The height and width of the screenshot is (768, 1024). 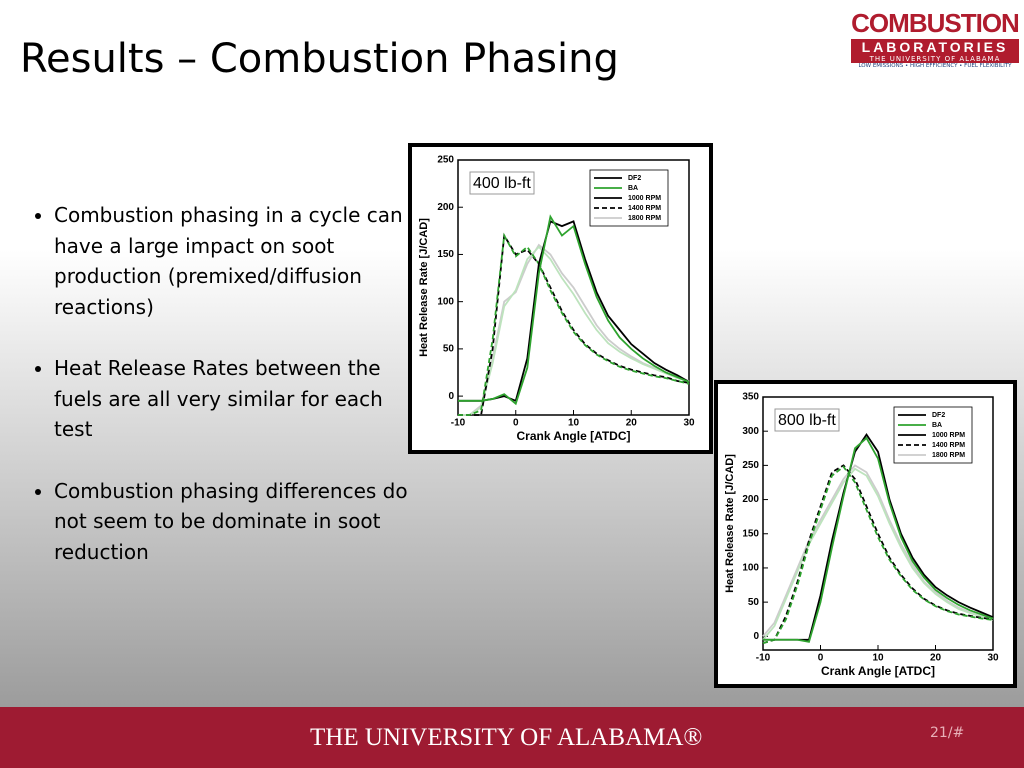 What do you see at coordinates (935, 23) in the screenshot?
I see `logo-name: COMBUSTION` at bounding box center [935, 23].